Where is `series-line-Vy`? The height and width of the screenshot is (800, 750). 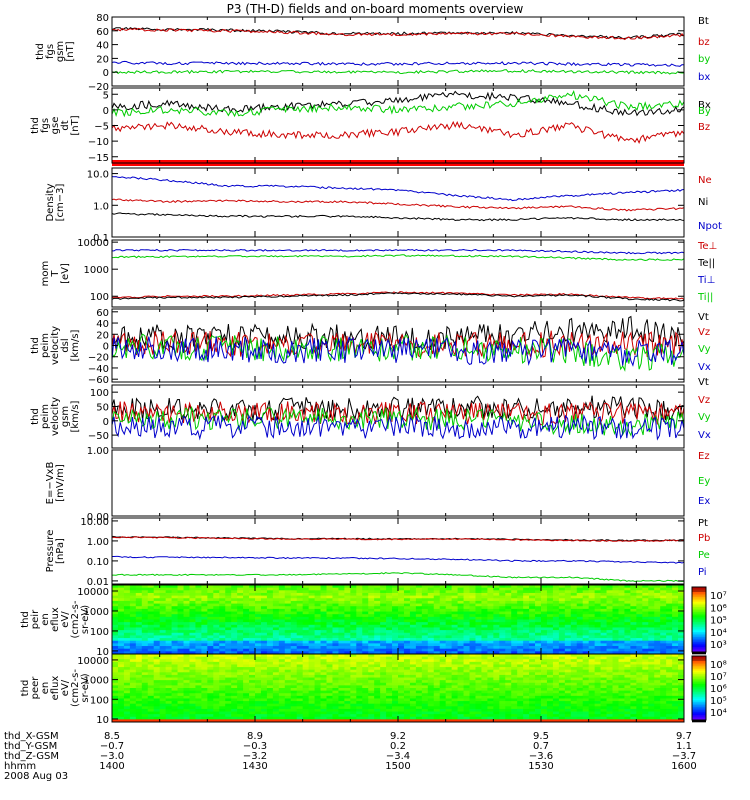
series-line-Vy is located at coordinates (398, 421).